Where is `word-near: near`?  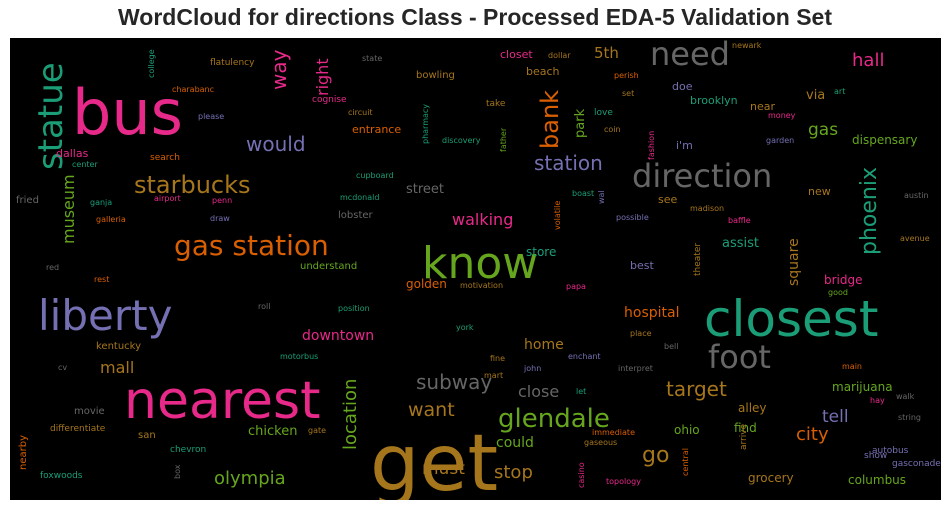 word-near: near is located at coordinates (762, 106).